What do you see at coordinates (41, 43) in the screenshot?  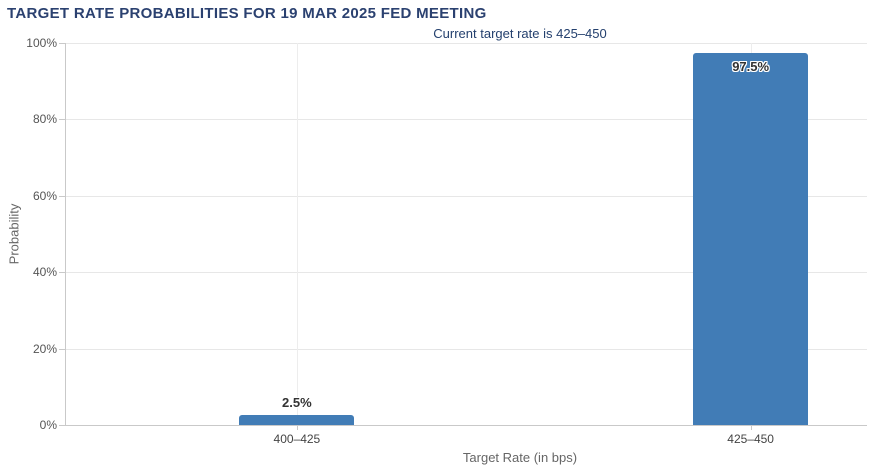 I see `y-tick-label: 100%` at bounding box center [41, 43].